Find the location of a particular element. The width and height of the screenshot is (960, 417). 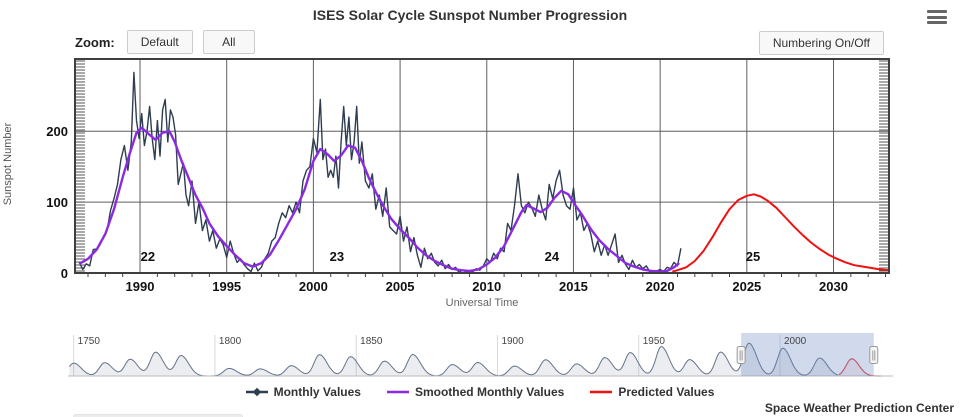

x-tick-label: 2000 is located at coordinates (313, 286).